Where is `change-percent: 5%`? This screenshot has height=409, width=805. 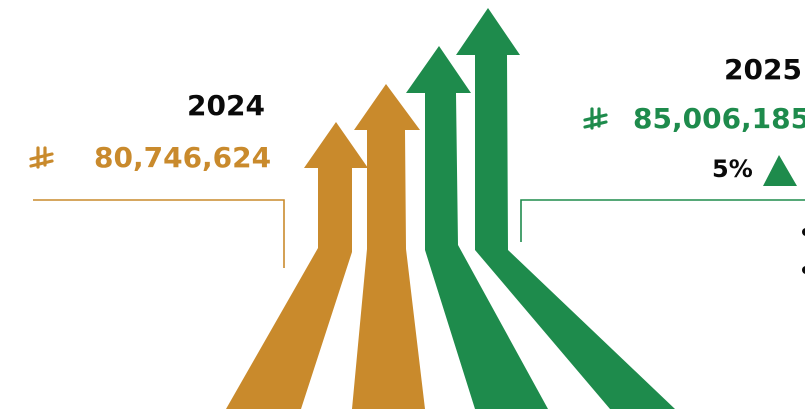
change-percent: 5% is located at coordinates (732, 169).